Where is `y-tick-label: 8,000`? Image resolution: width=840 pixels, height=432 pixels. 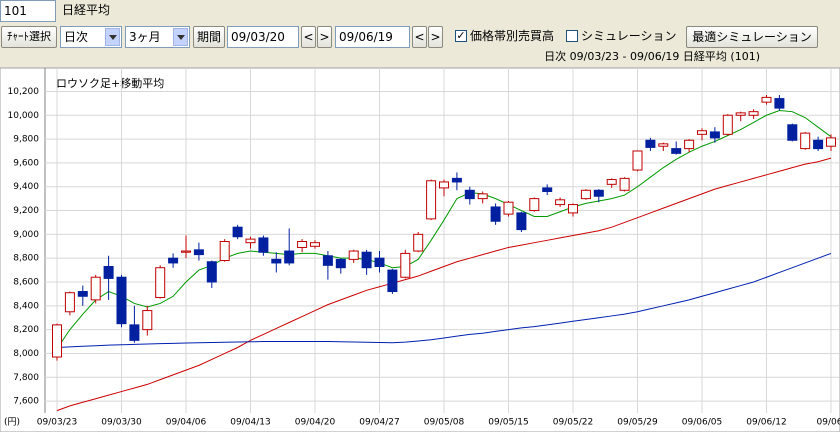 y-tick-label: 8,000 is located at coordinates (26, 354).